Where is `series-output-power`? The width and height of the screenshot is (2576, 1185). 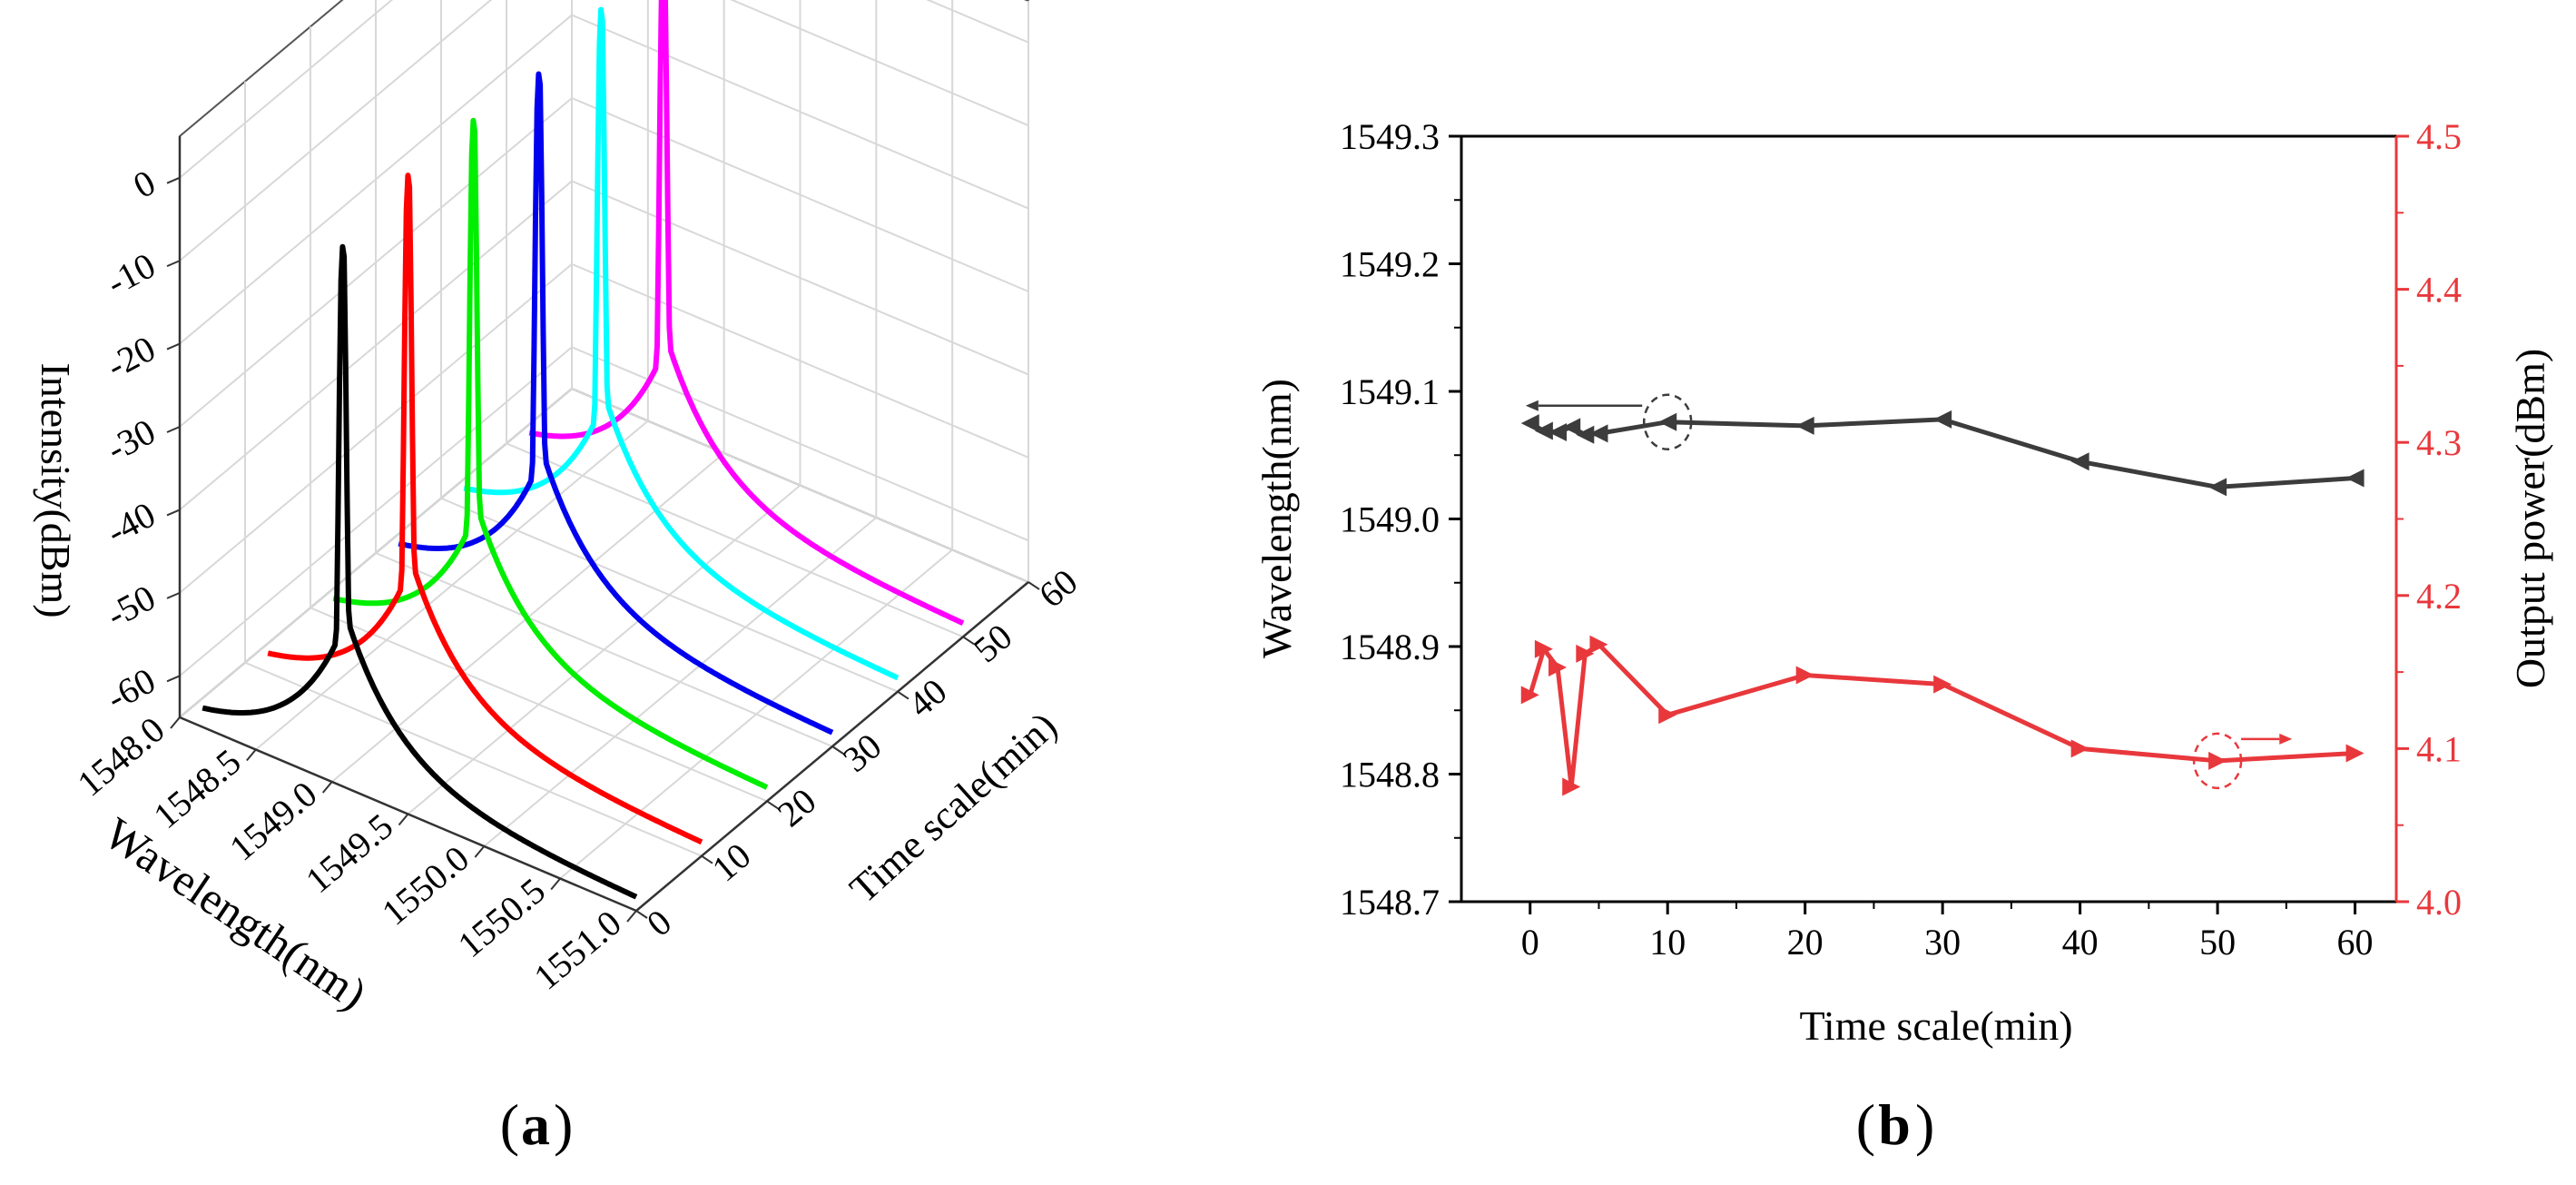 series-output-power is located at coordinates (1942, 716).